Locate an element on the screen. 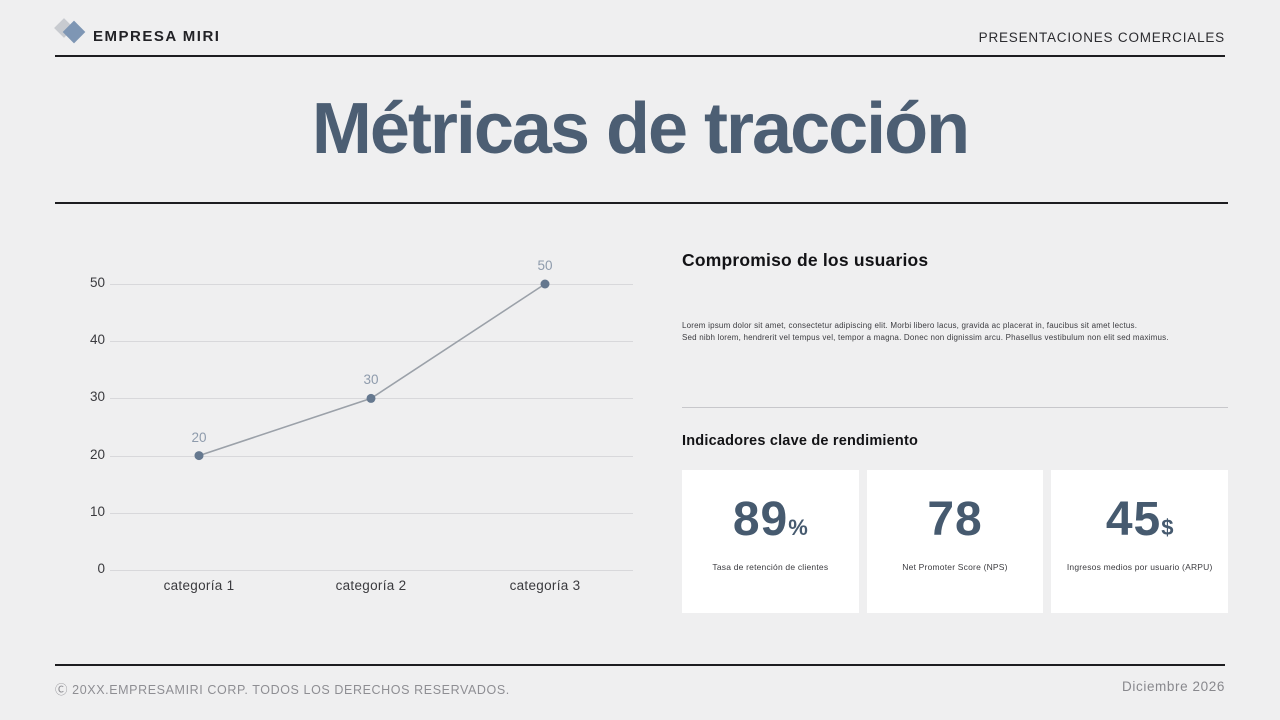  header: EMPRESA MIRI PRESENTACIONES COMERCIALES is located at coordinates (639, 28).